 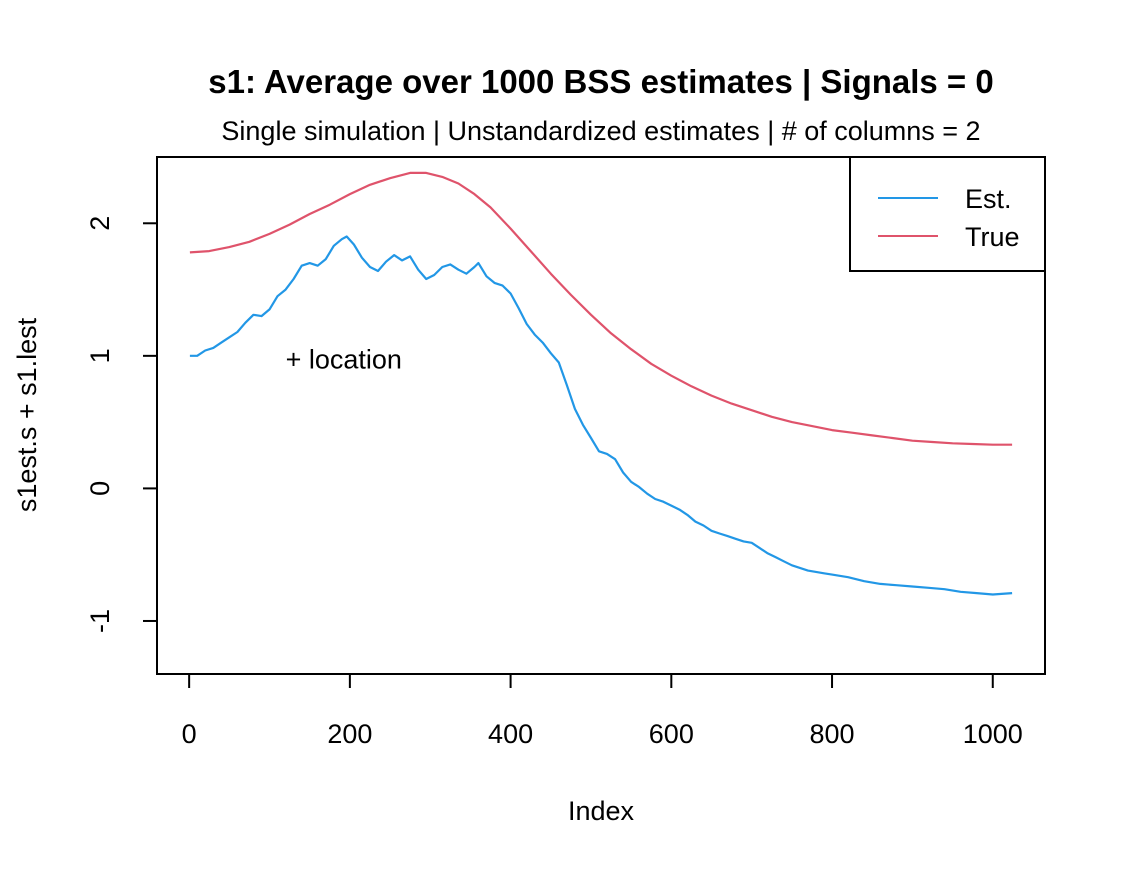 I want to click on y-axis-label: s1est.s + s1.lest, so click(x=27, y=414).